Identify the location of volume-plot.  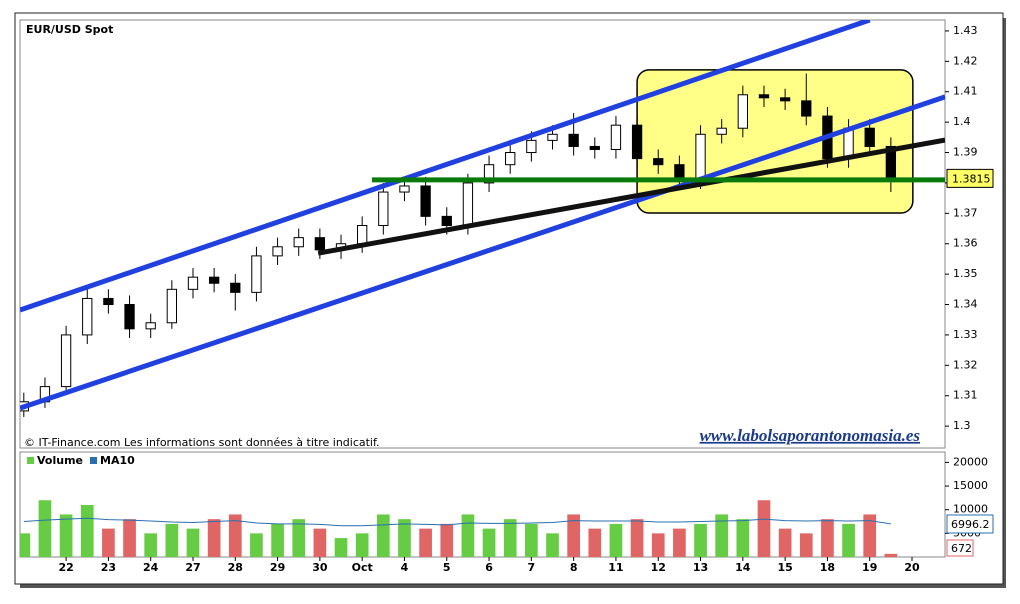
(459, 528).